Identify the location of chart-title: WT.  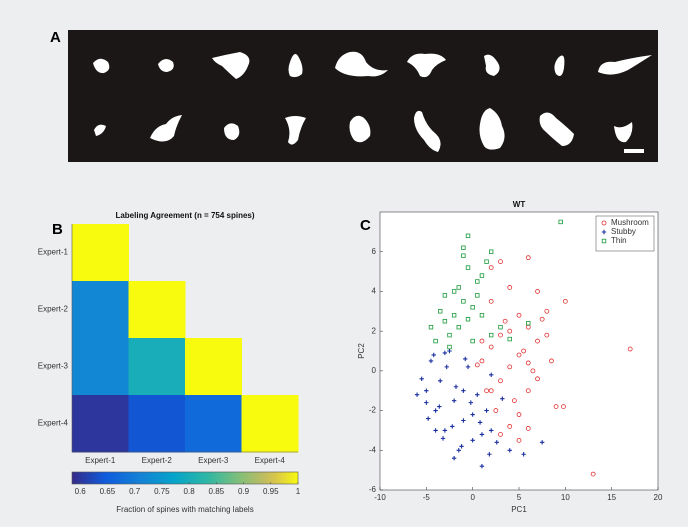
(519, 204).